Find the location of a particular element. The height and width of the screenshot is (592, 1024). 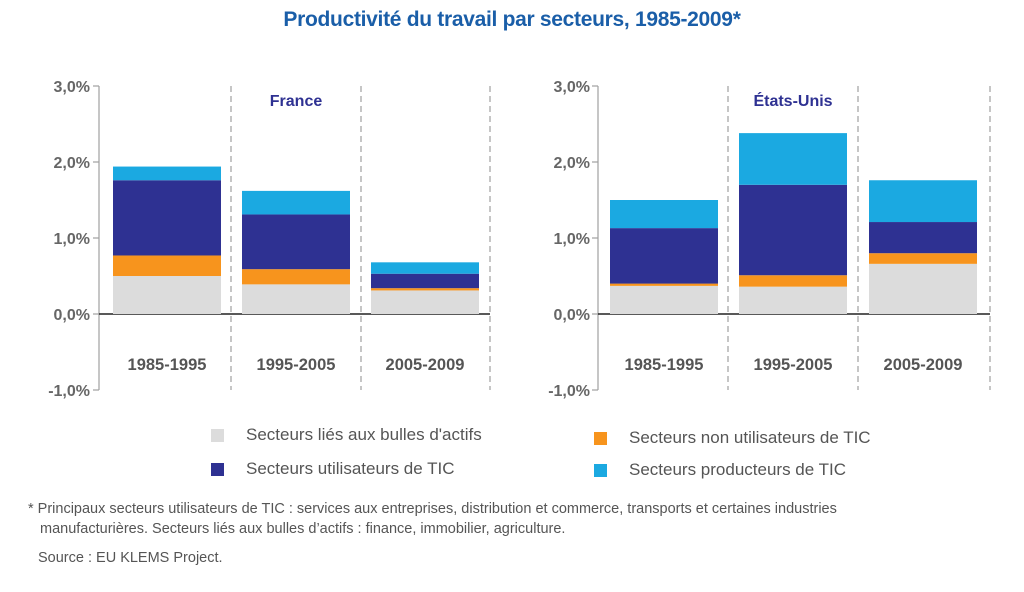

y-tick-label-etats-unis-4: -1,0% is located at coordinates (569, 391).